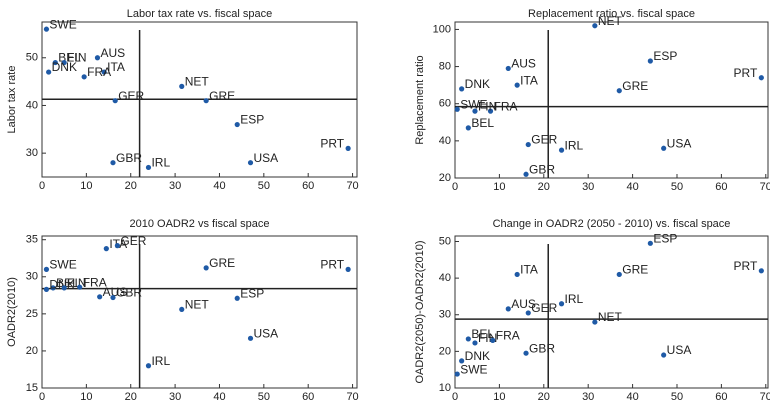  What do you see at coordinates (32, 240) in the screenshot?
I see `y-tick-label: 35` at bounding box center [32, 240].